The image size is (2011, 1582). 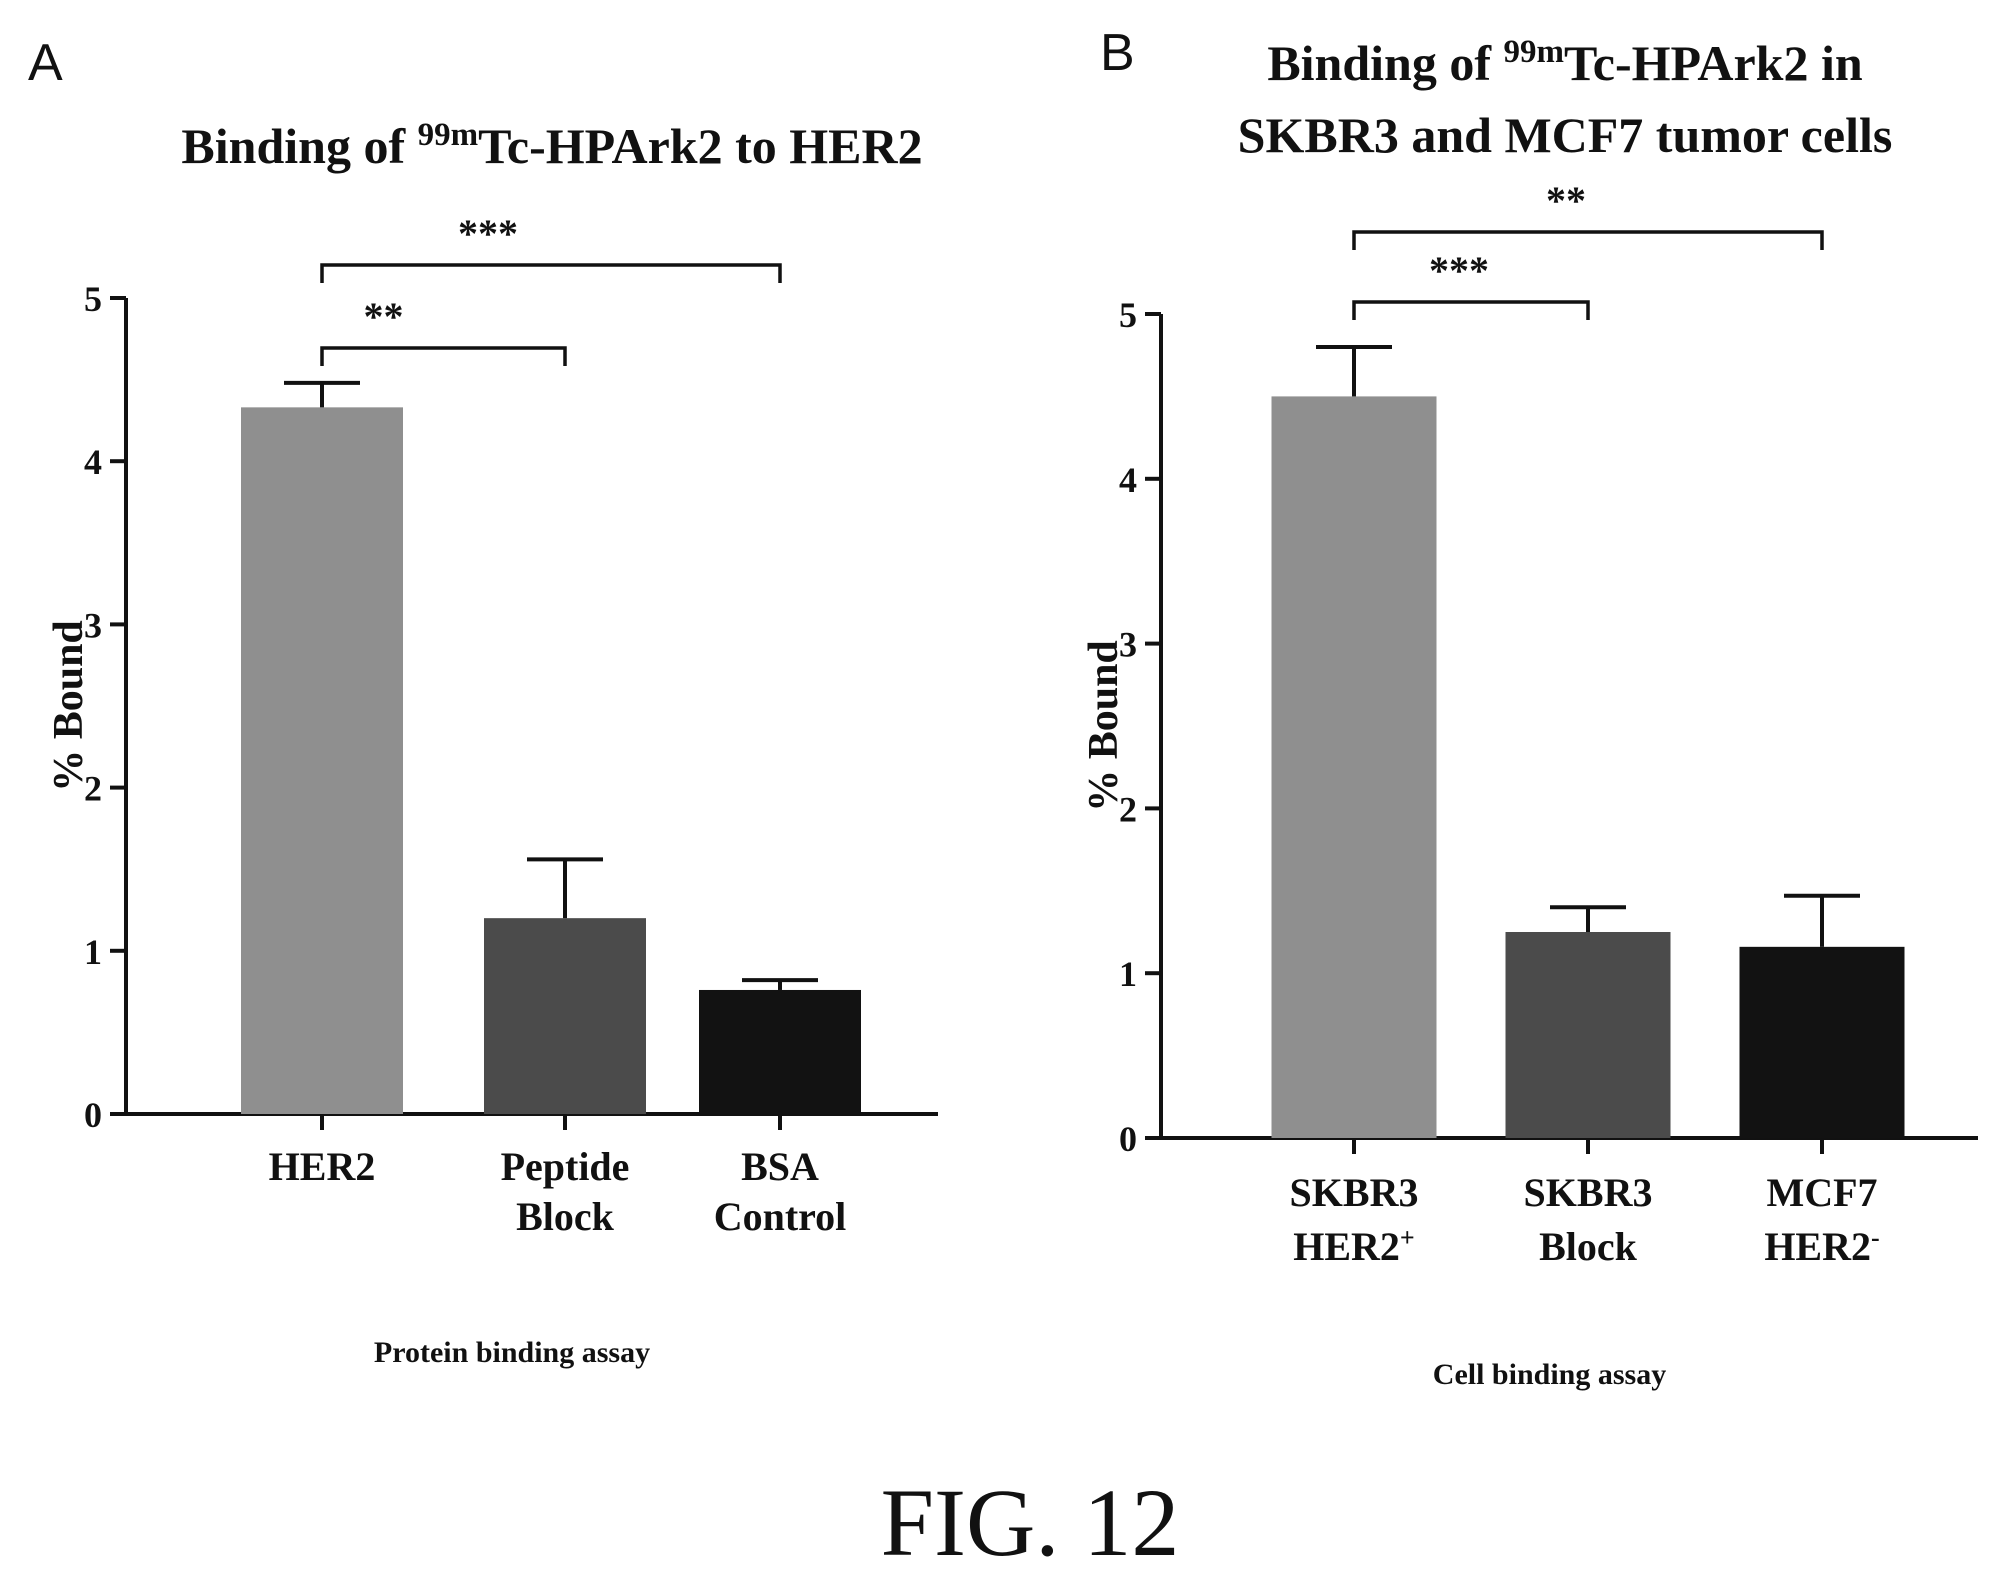 I want to click on chart-title: Binding of 99mTc-HPArk2 in, so click(x=1565, y=62).